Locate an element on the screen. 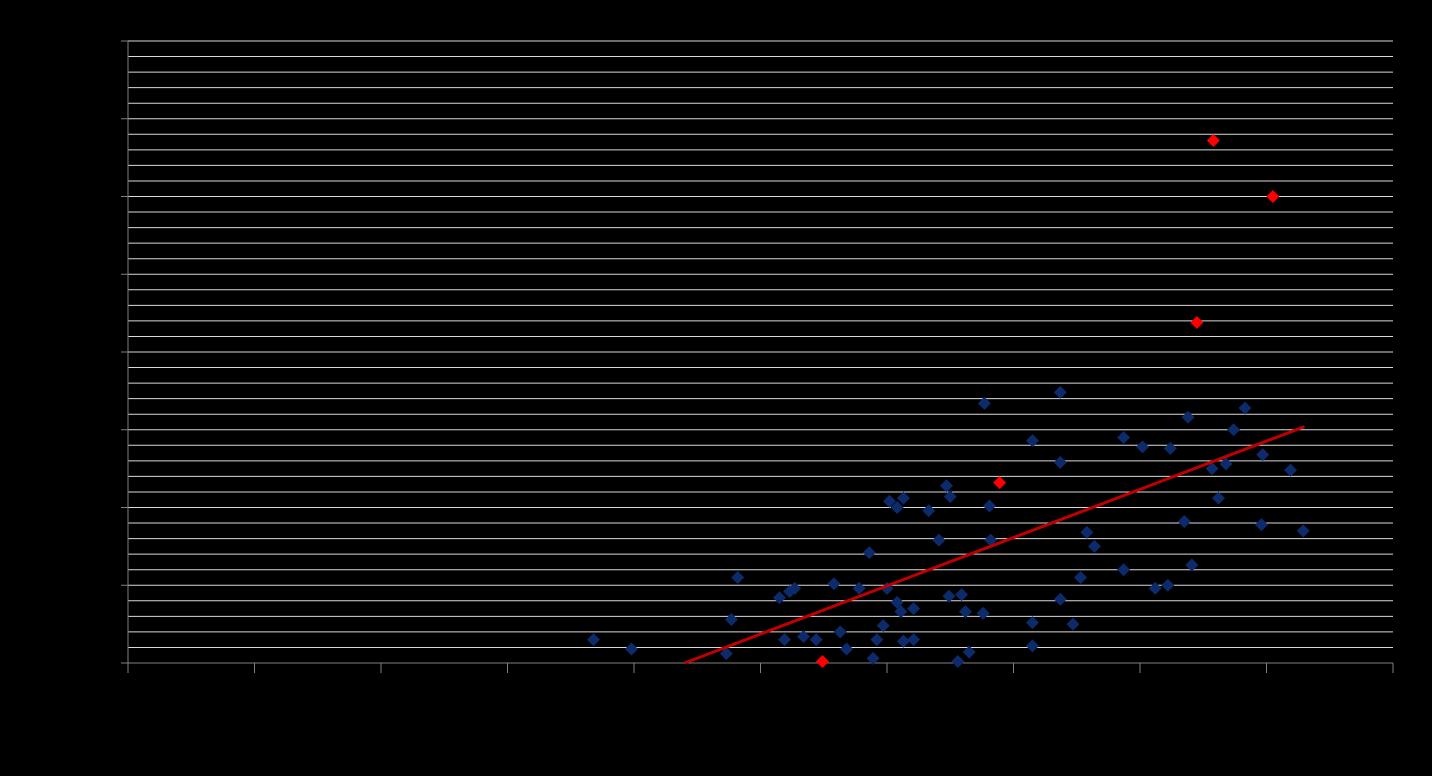 This screenshot has width=1432, height=776. trendline is located at coordinates (994, 545).